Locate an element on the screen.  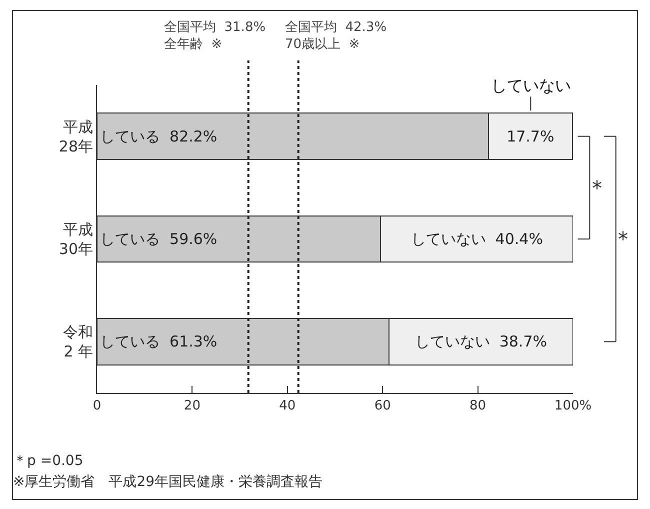
data-label: 17.7% is located at coordinates (530, 136).